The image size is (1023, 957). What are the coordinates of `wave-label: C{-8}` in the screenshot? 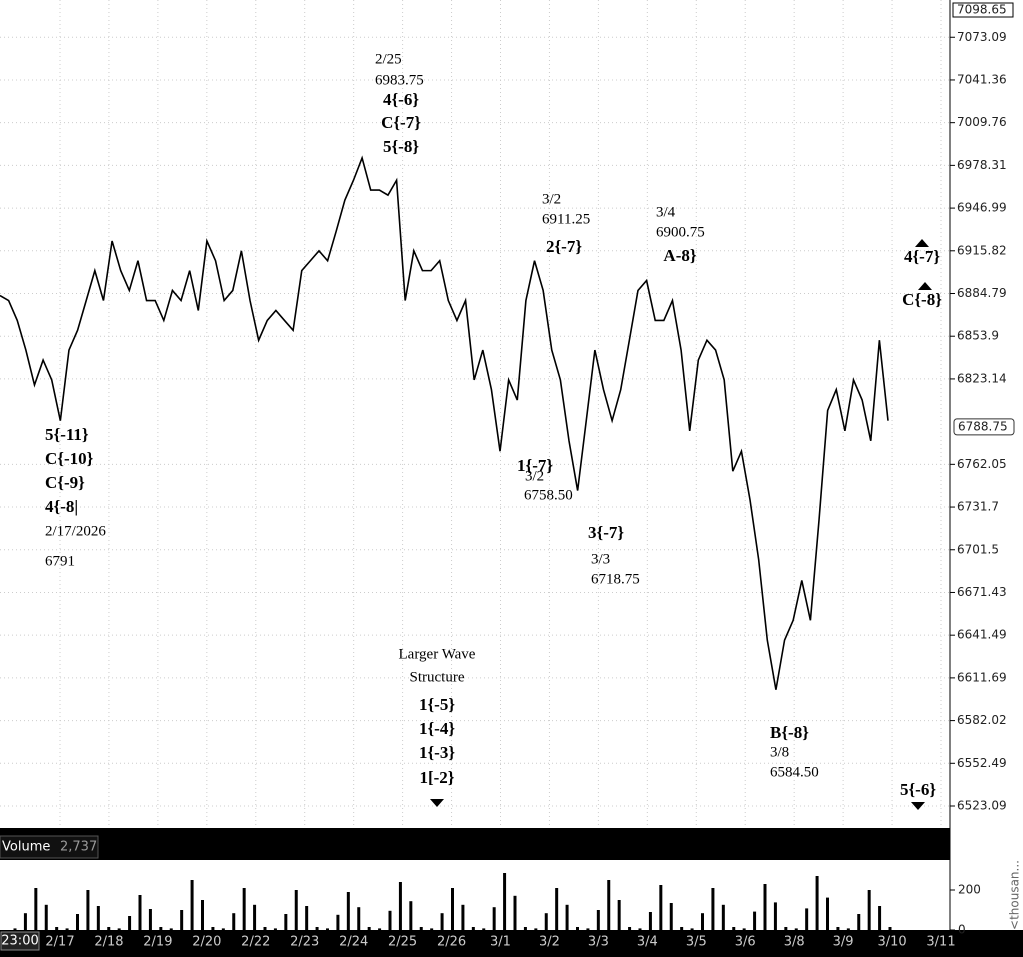 It's located at (922, 299).